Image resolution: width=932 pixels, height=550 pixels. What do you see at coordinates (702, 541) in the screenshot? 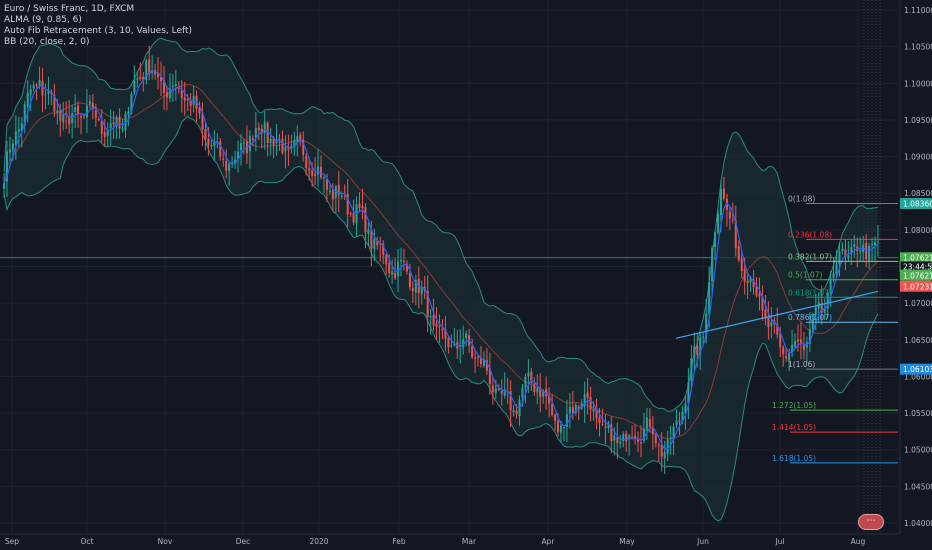
I see `time-tick-label: Jun` at bounding box center [702, 541].